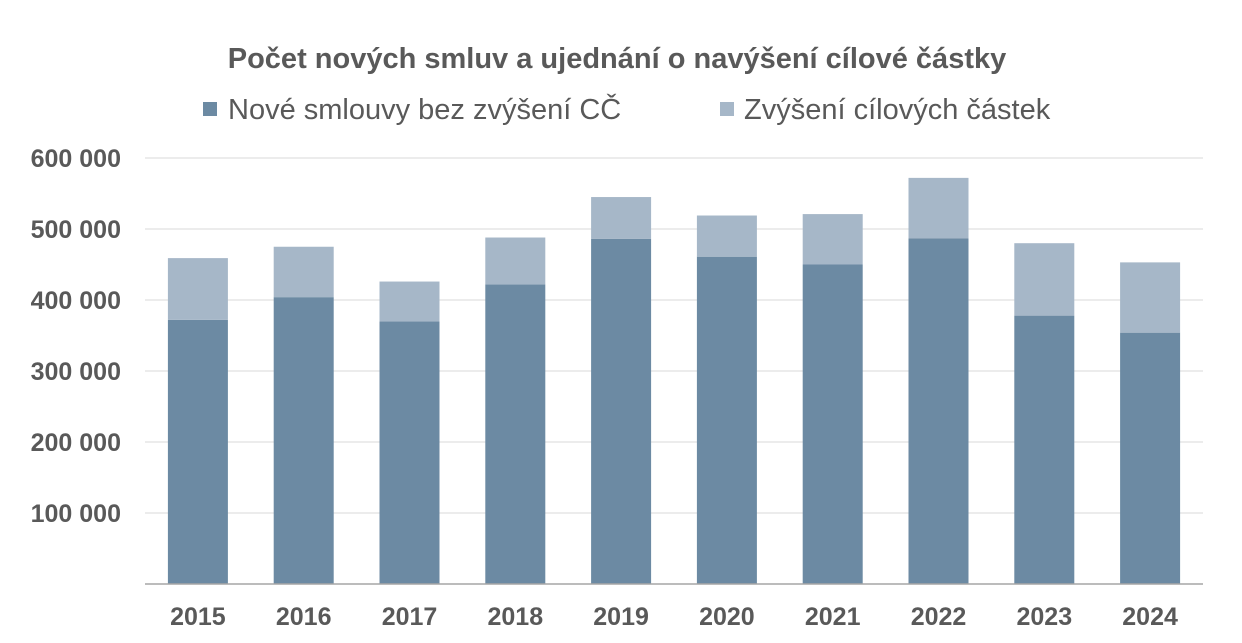  I want to click on y-tick-label: 100 000, so click(76, 514).